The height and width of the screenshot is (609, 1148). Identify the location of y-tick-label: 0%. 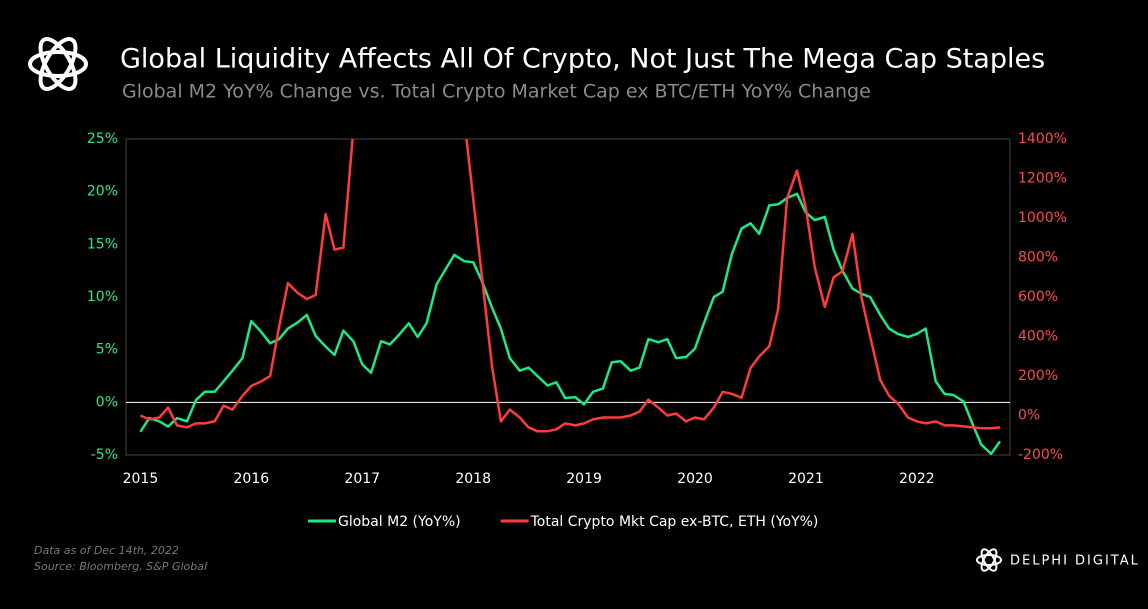
(107, 402).